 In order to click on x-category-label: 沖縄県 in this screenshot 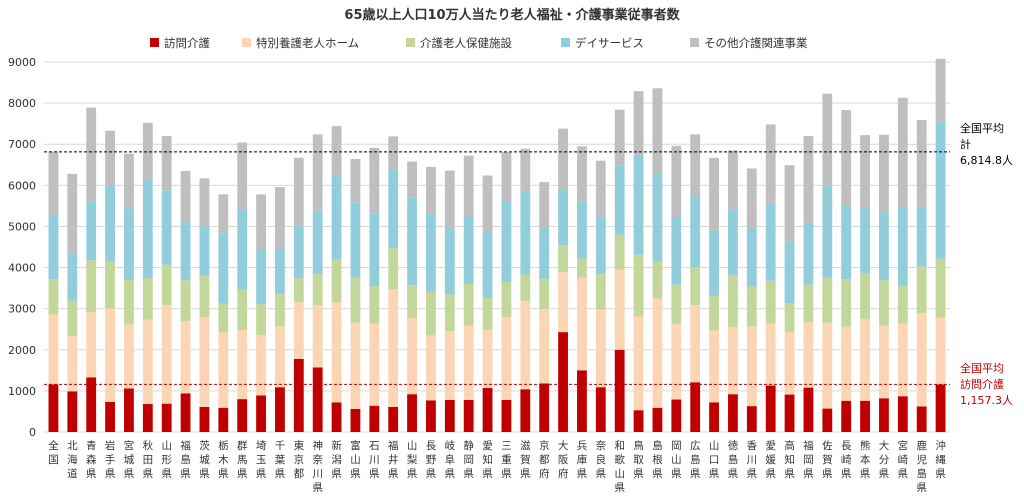, I will do `click(940, 459)`.